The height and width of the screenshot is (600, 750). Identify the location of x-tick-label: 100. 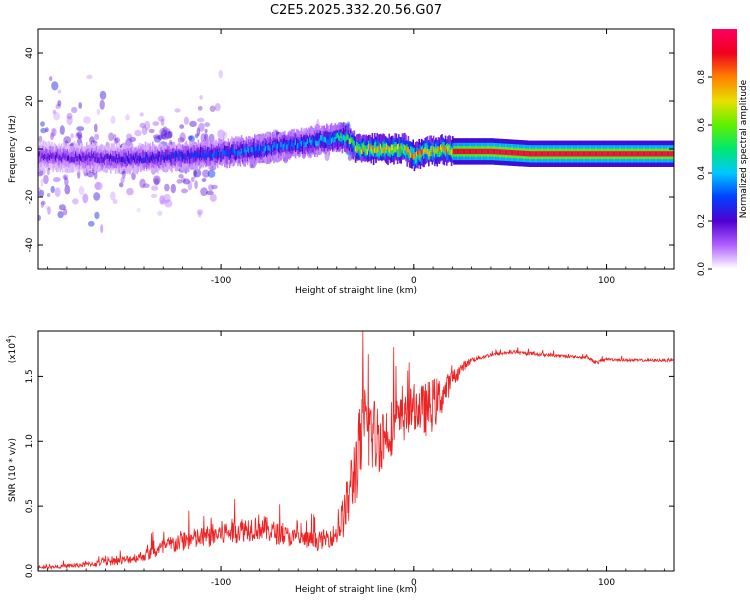
(606, 281).